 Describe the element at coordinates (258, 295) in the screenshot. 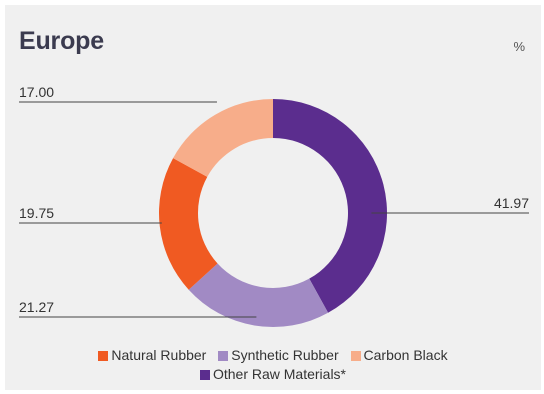

I see `slice-synthetic-rubber` at that location.